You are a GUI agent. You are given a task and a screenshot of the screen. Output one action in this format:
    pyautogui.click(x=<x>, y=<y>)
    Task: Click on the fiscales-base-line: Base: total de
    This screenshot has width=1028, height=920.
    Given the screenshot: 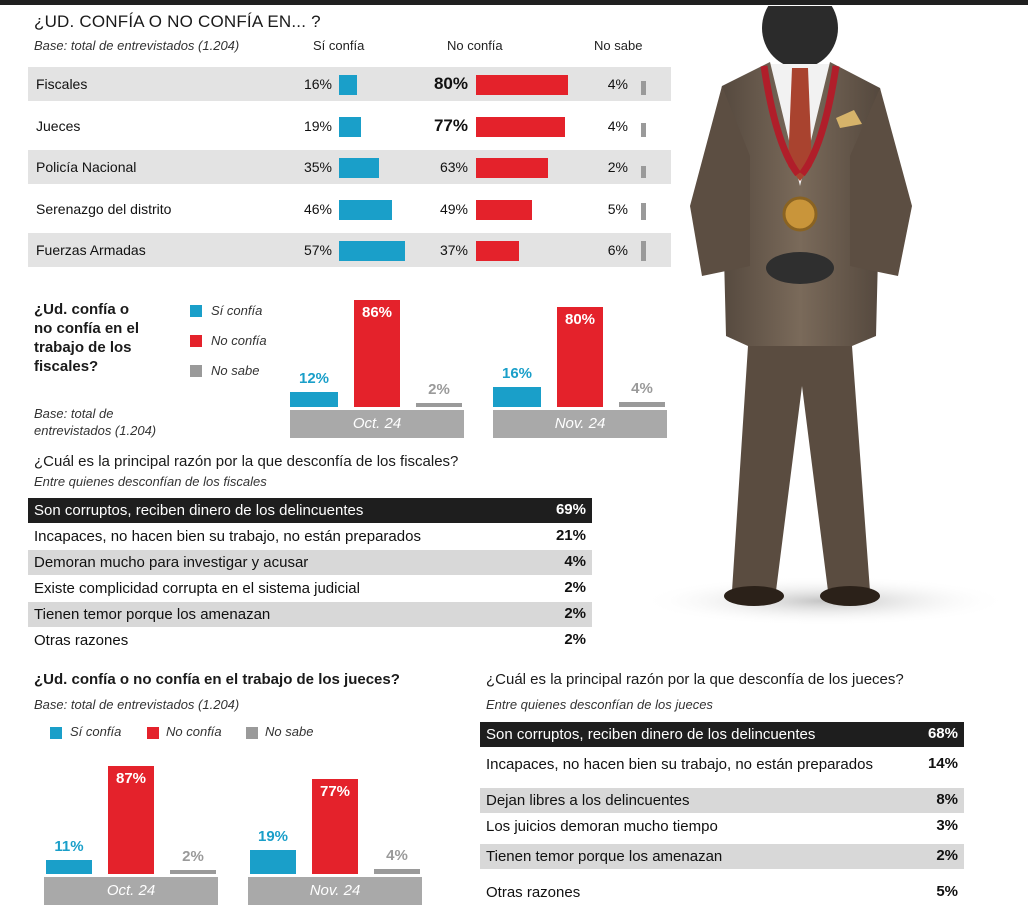 What is the action you would take?
    pyautogui.click(x=74, y=413)
    